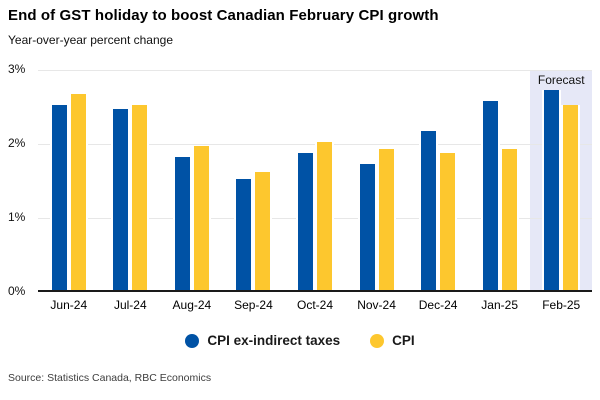 This screenshot has width=600, height=400. What do you see at coordinates (130, 305) in the screenshot?
I see `x-axis-tick-label: Jul-24` at bounding box center [130, 305].